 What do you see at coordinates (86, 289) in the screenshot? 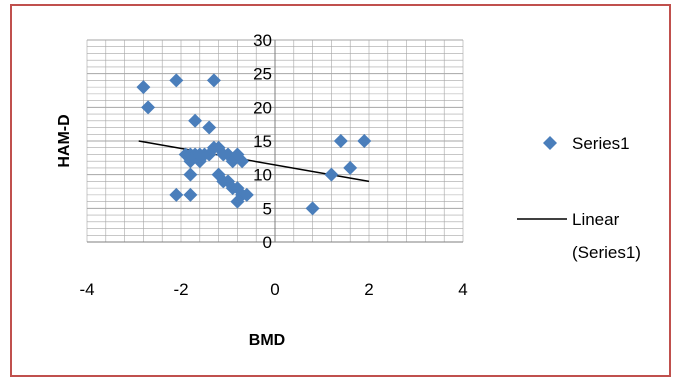
I see `x-tick-label: -4` at bounding box center [86, 289].